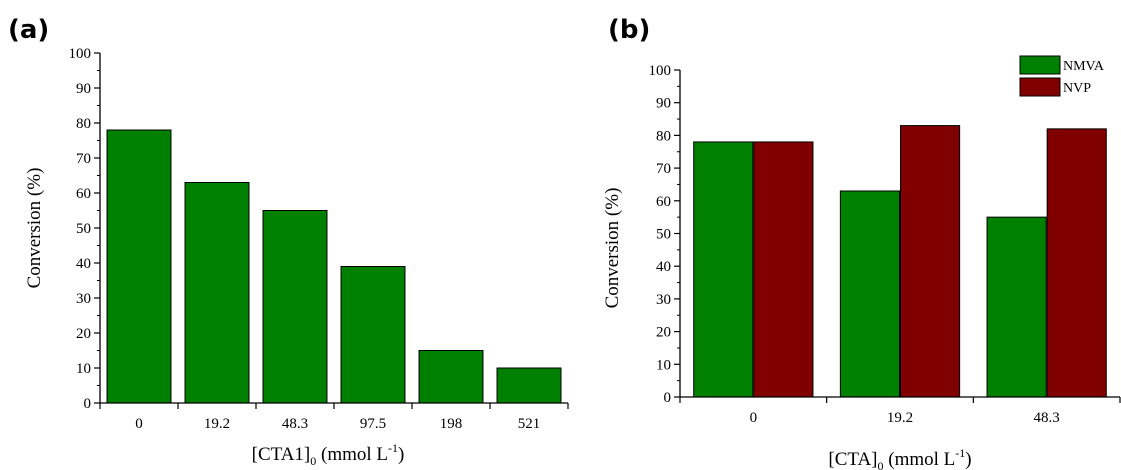  What do you see at coordinates (899, 458) in the screenshot?
I see `panel-b-x-axis-title: [CTA]0 (mmol L-1)` at bounding box center [899, 458].